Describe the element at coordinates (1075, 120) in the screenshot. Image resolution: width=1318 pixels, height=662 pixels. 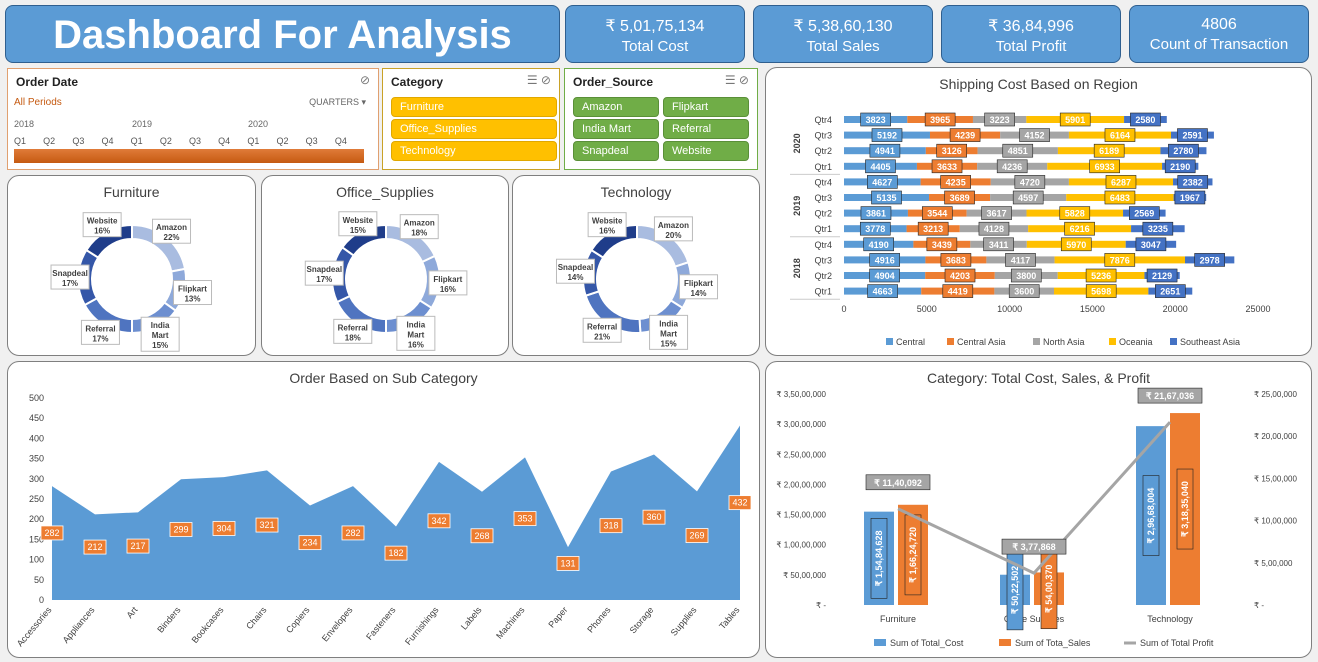
I see `svg-text: 5901` at that location.